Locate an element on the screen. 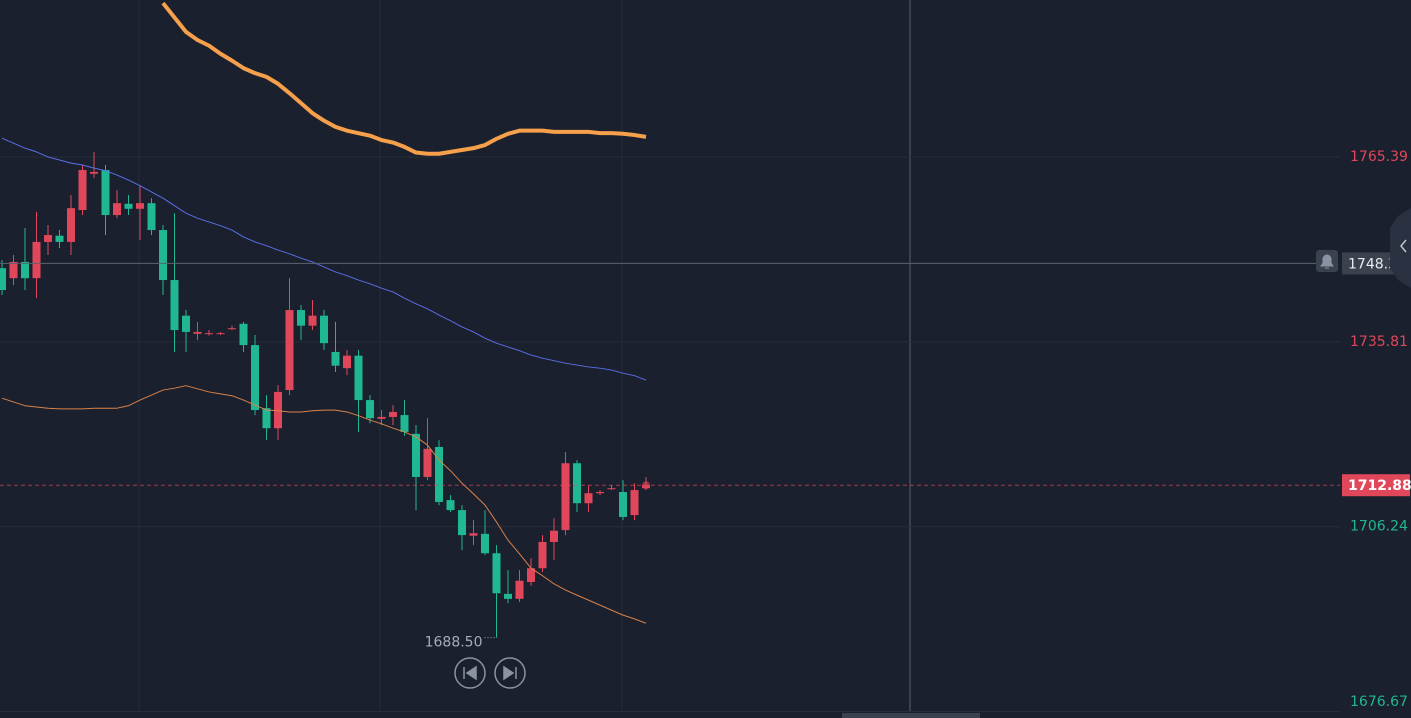 The height and width of the screenshot is (718, 1411). y-tick-label: 1765.39 is located at coordinates (1379, 157).